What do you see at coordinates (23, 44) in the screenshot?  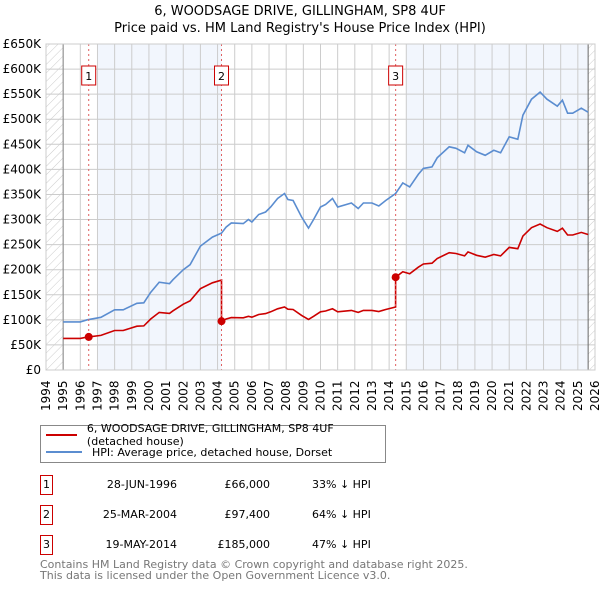 I see `y-tick-label: £650K` at bounding box center [23, 44].